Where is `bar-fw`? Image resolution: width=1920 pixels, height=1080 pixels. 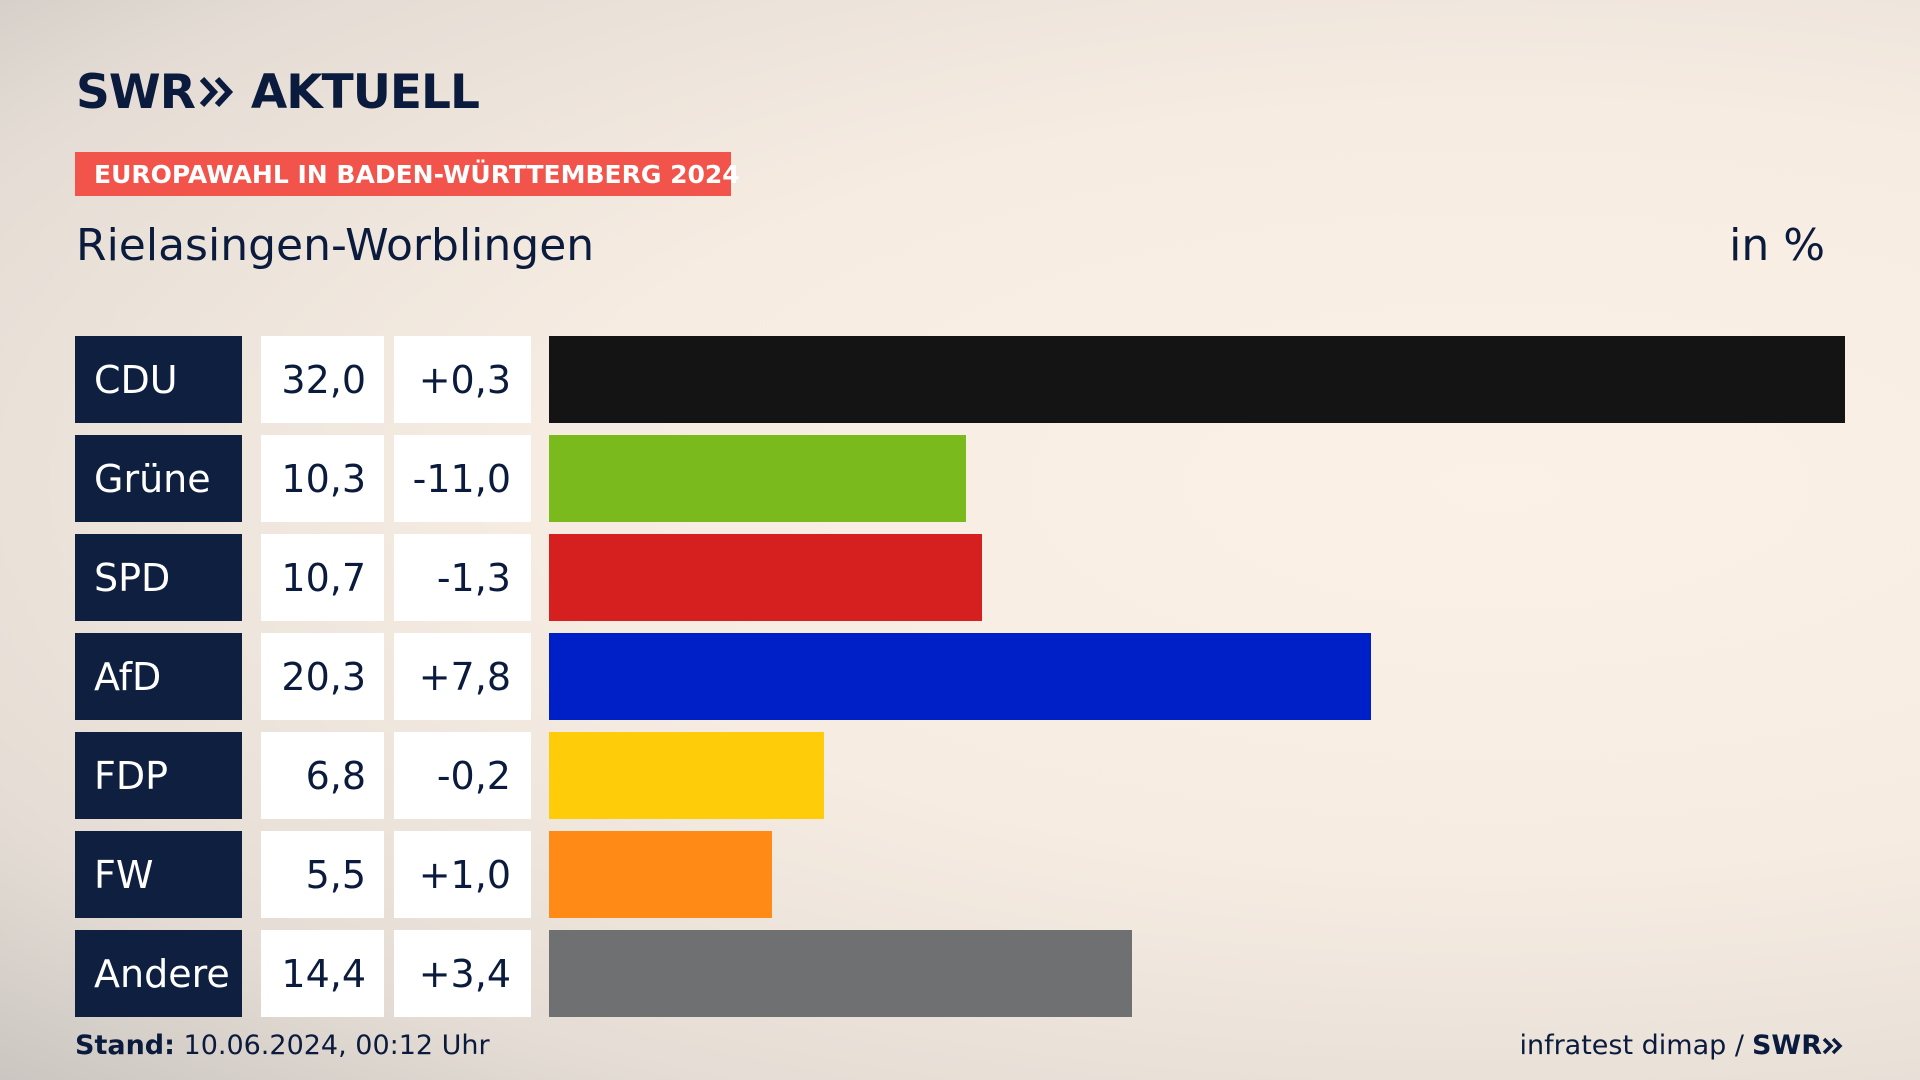 bar-fw is located at coordinates (660, 874).